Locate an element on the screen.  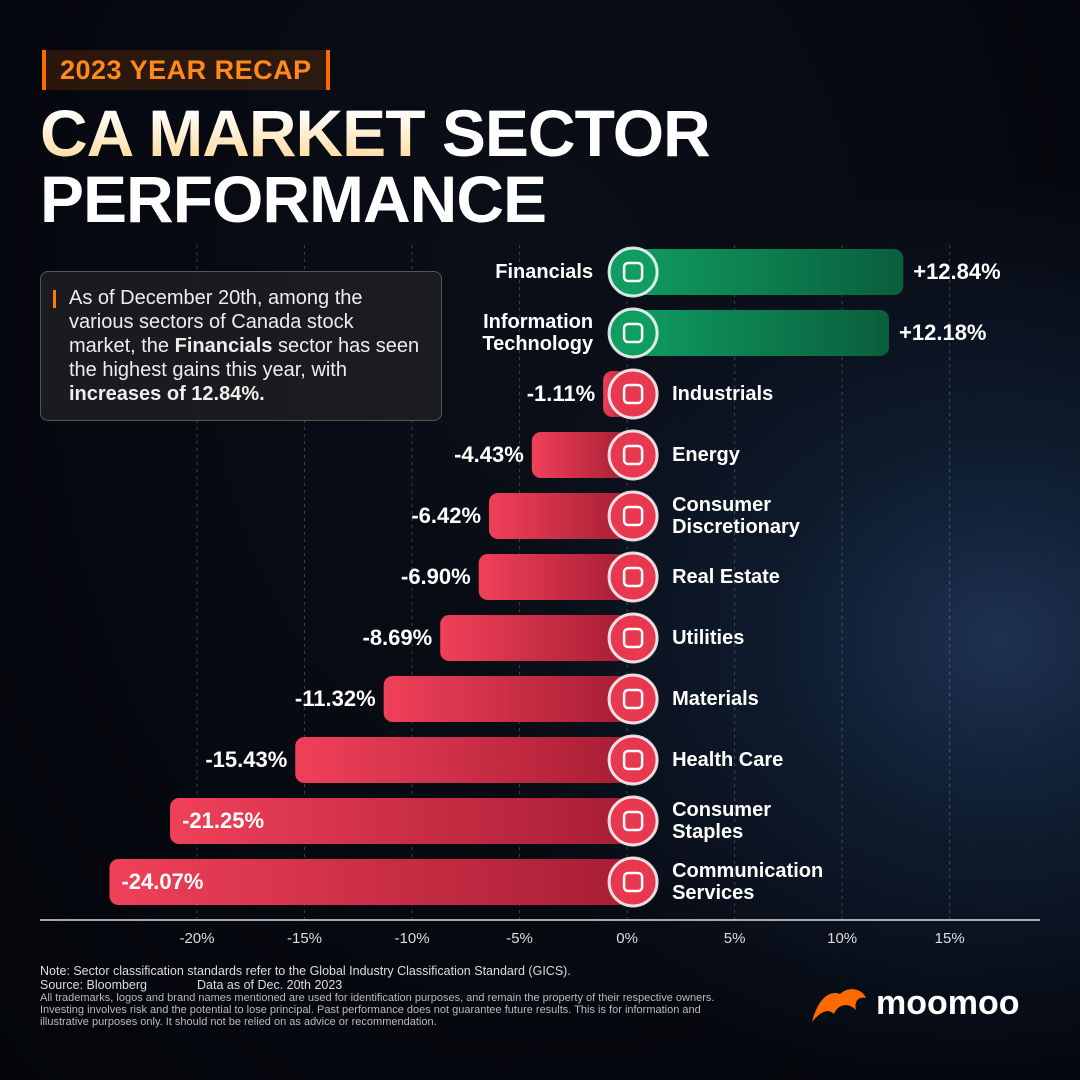
title-highlight: CA MARKET is located at coordinates (233, 133).